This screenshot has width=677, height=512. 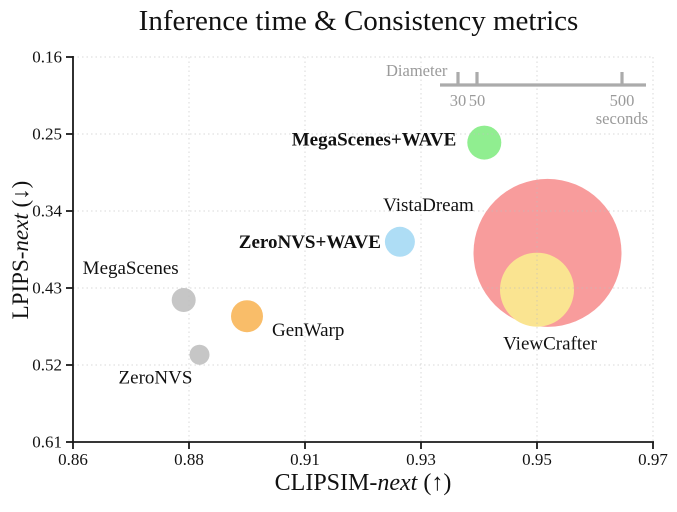 I want to click on y-axis-label: LPIPS-next (↓), so click(x=21, y=250).